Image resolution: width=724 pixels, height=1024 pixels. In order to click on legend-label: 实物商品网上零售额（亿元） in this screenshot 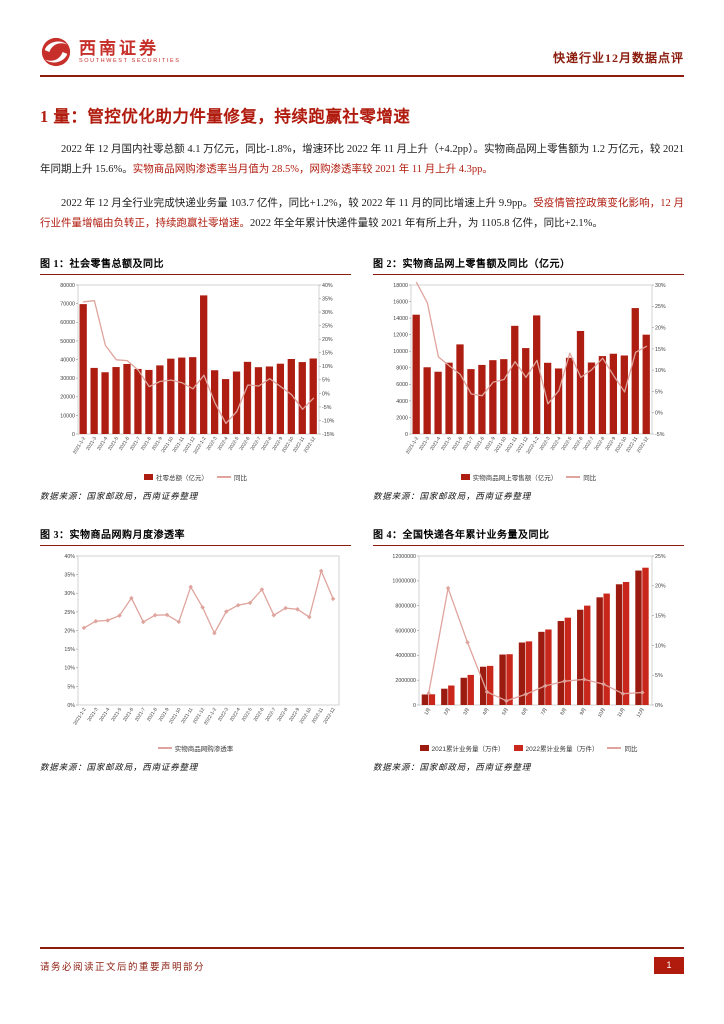, I will do `click(515, 478)`.